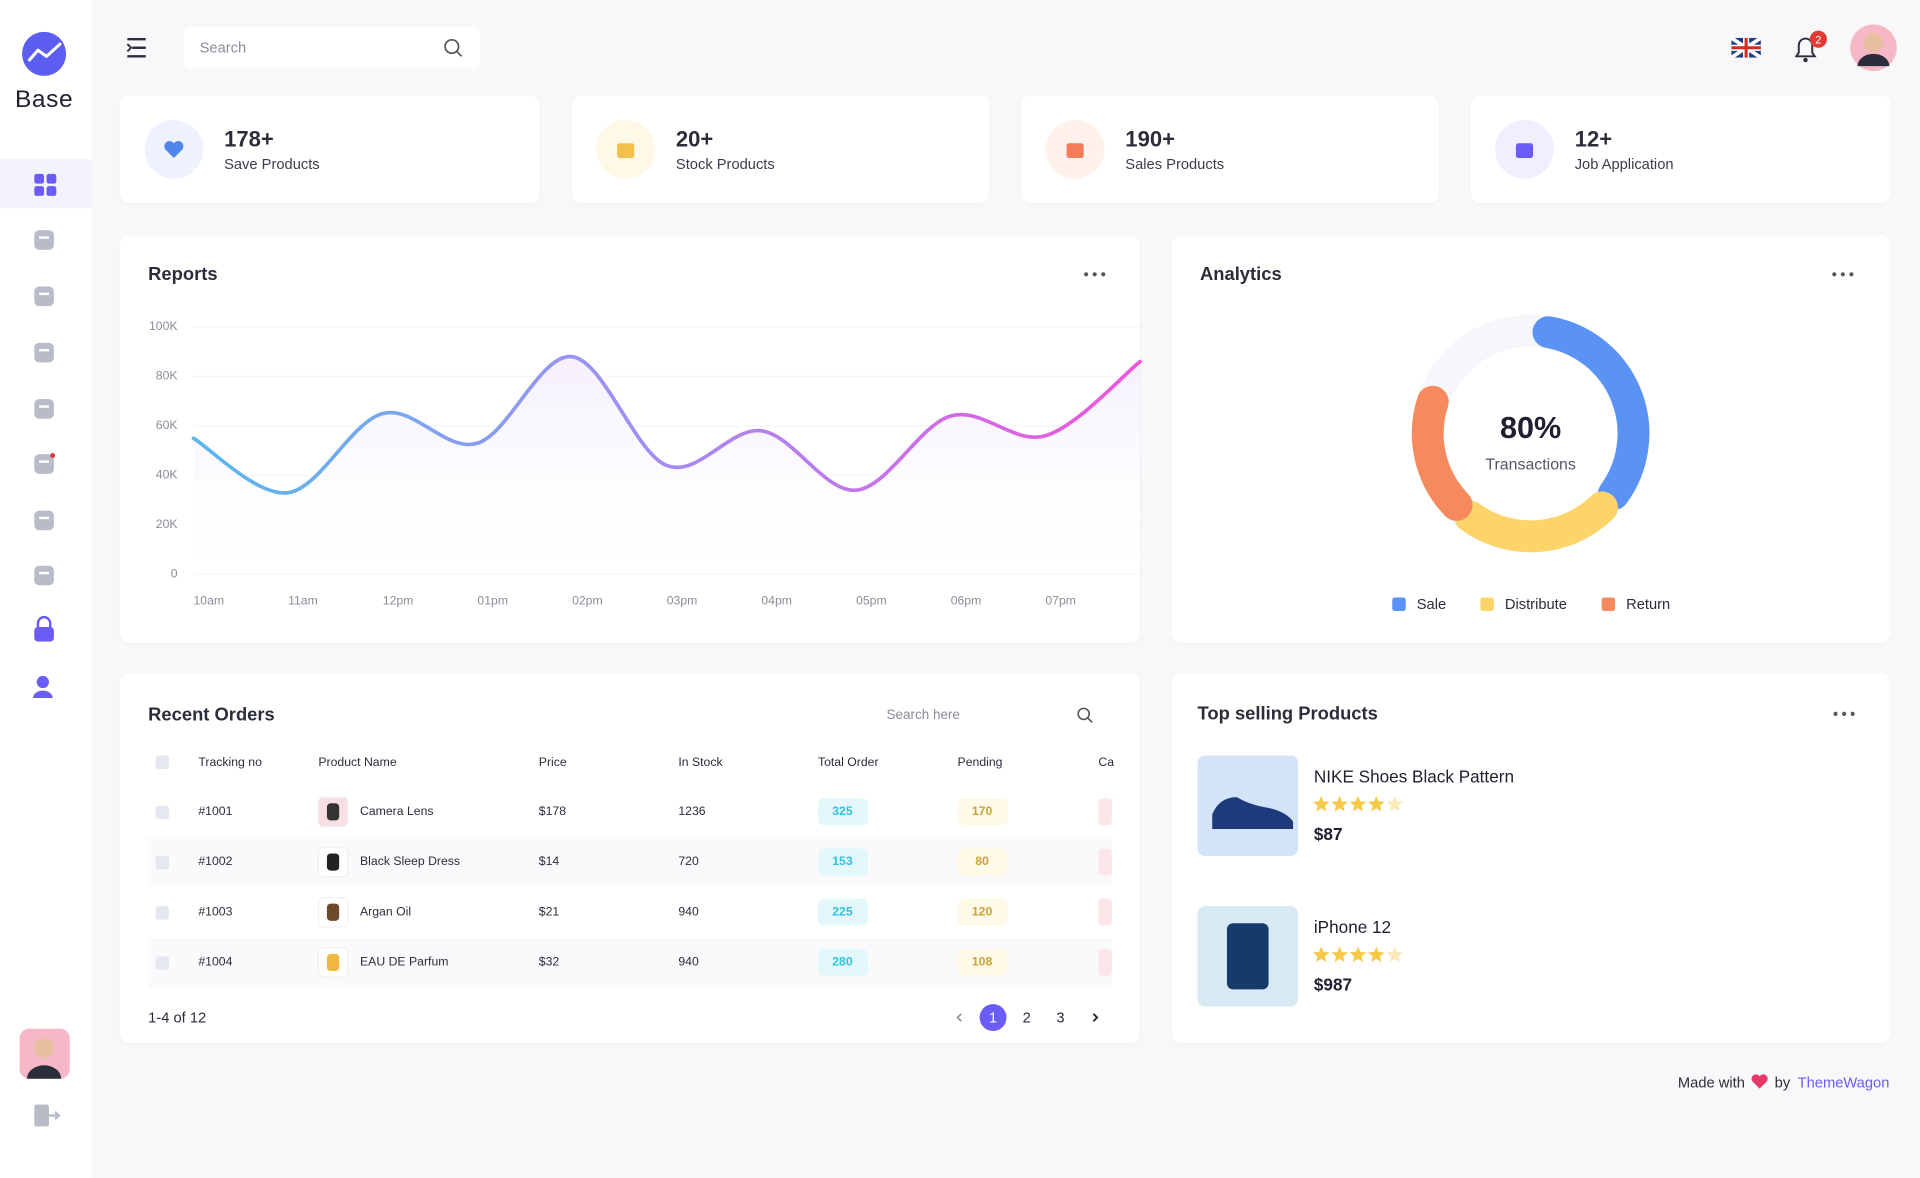  I want to click on stat-label: Sales Products, so click(1175, 164).